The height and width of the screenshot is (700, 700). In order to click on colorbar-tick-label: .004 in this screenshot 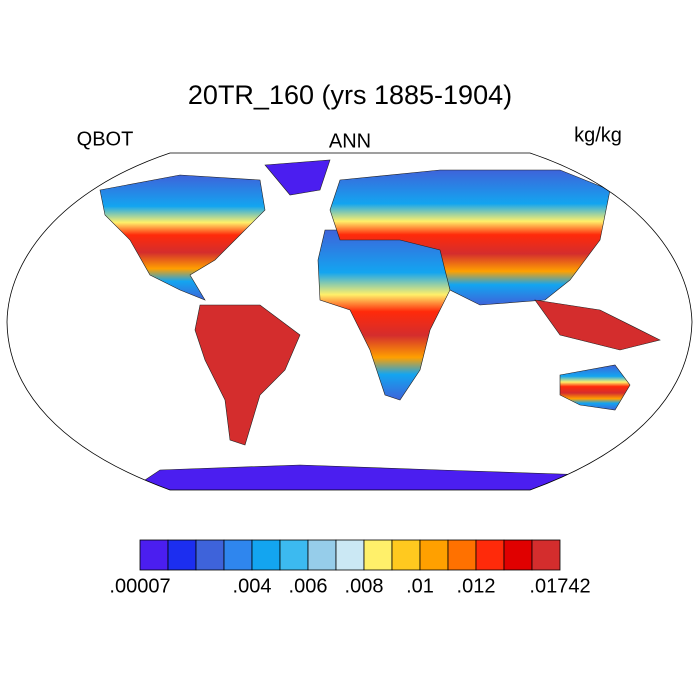, I will do `click(252, 586)`.